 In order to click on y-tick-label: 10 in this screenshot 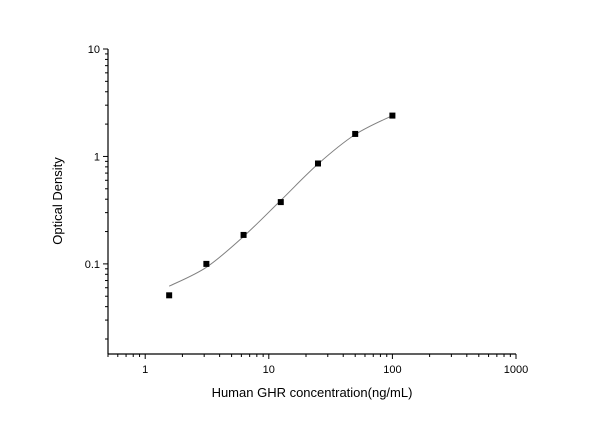, I will do `click(94, 50)`.